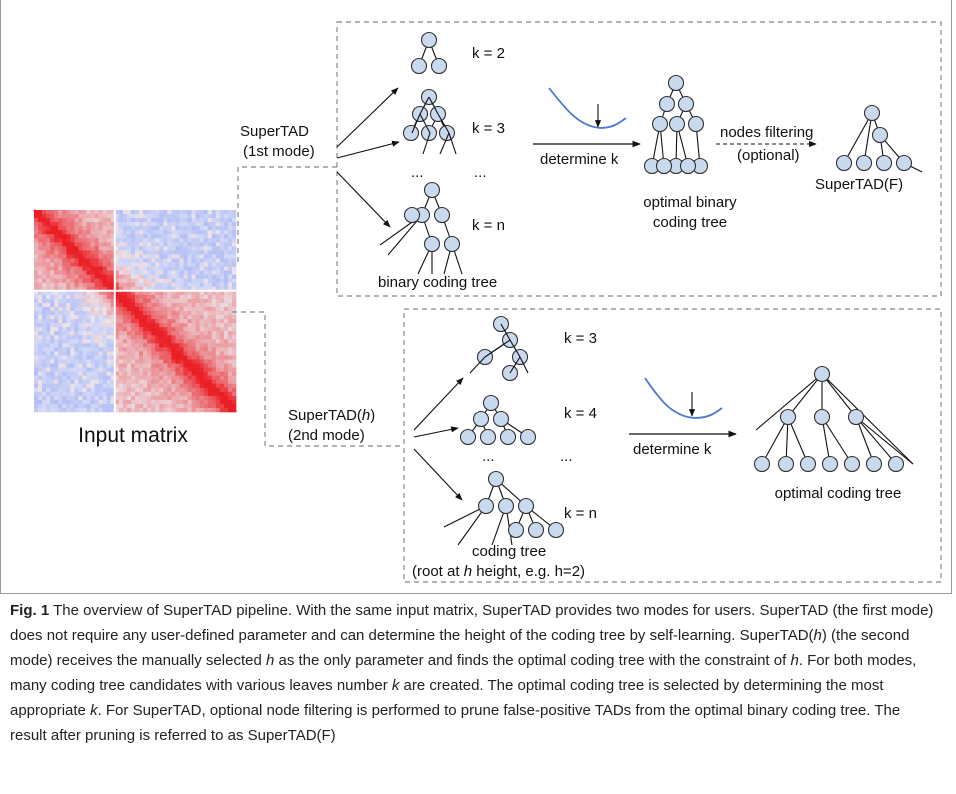 Image resolution: width=956 pixels, height=794 pixels. Describe the element at coordinates (326, 435) in the screenshot. I see `mode2-label-line2: (2nd mode)` at that location.